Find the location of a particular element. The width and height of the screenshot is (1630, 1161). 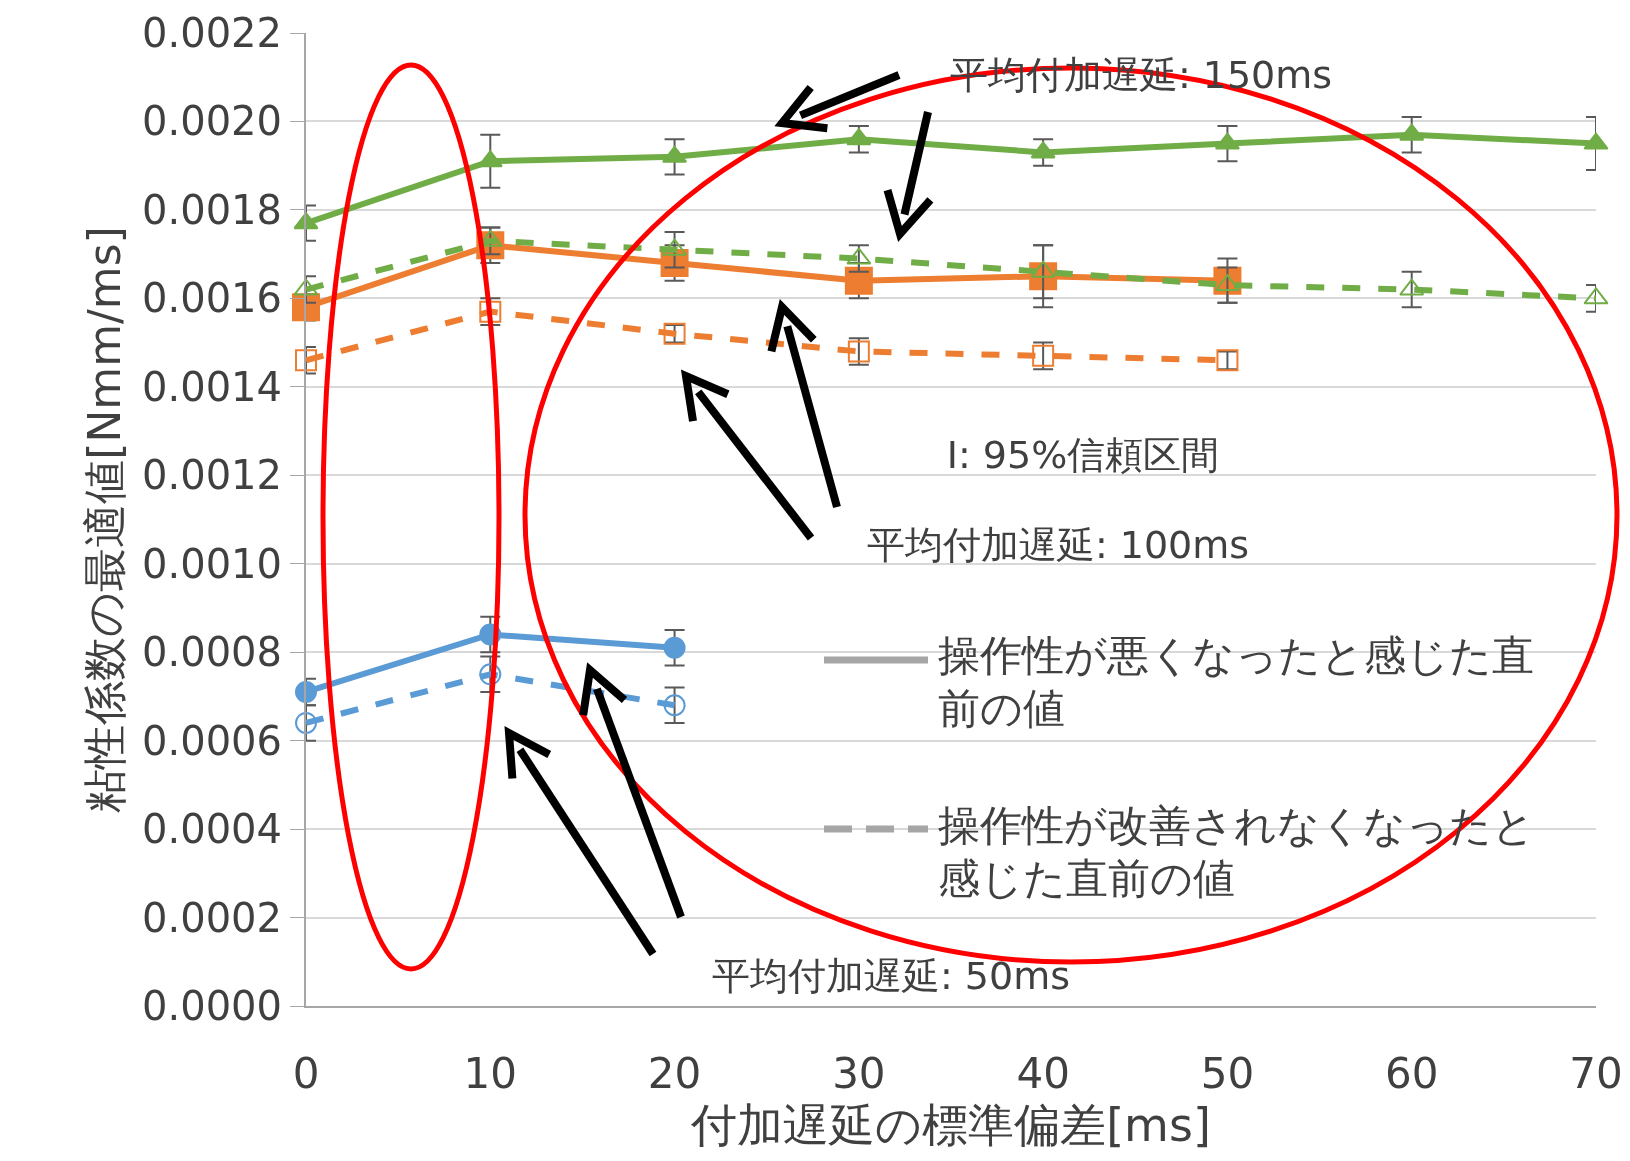

x-tick-label: 70 is located at coordinates (1596, 1074).